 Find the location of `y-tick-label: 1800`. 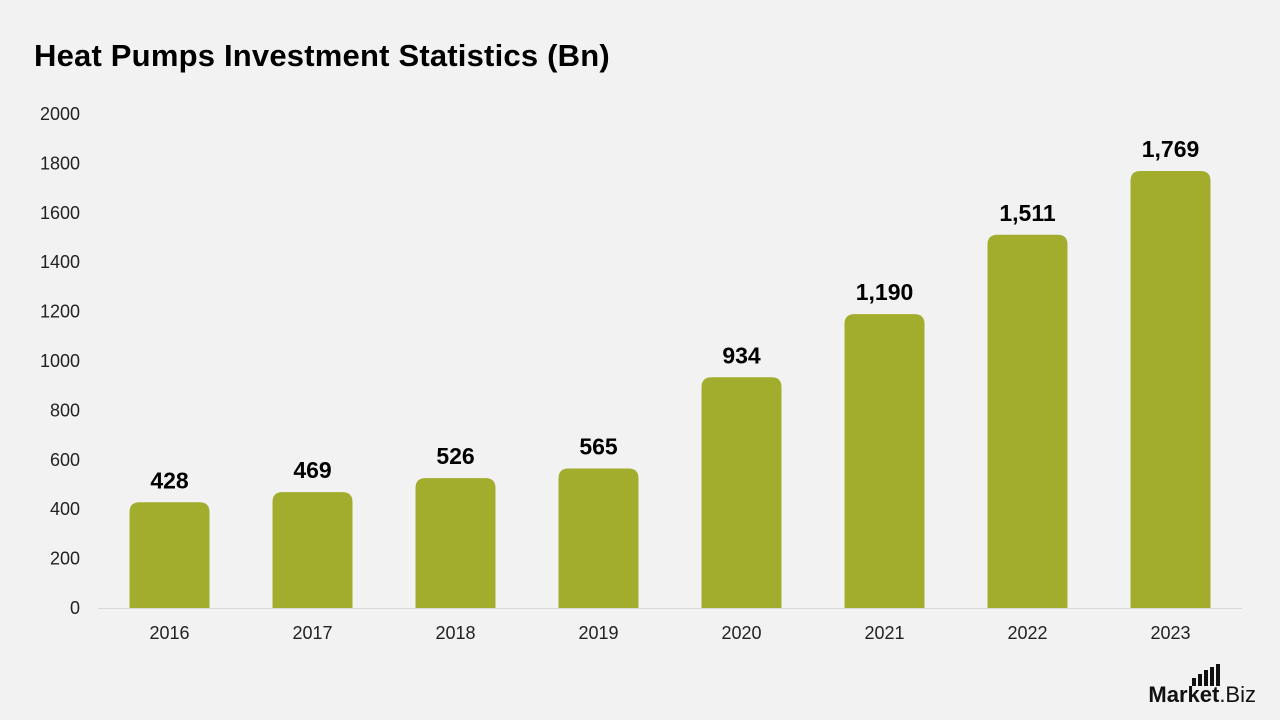

y-tick-label: 1800 is located at coordinates (60, 163).